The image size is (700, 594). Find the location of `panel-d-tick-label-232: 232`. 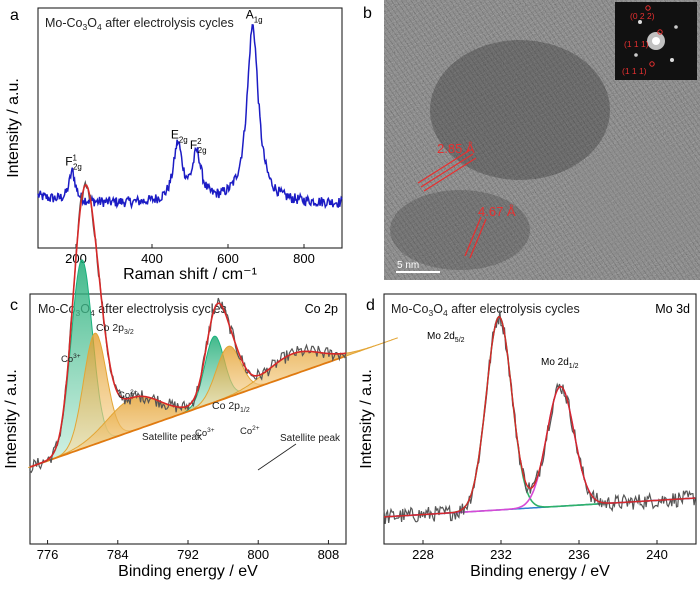

panel-d-tick-label-232: 232 is located at coordinates (501, 554).